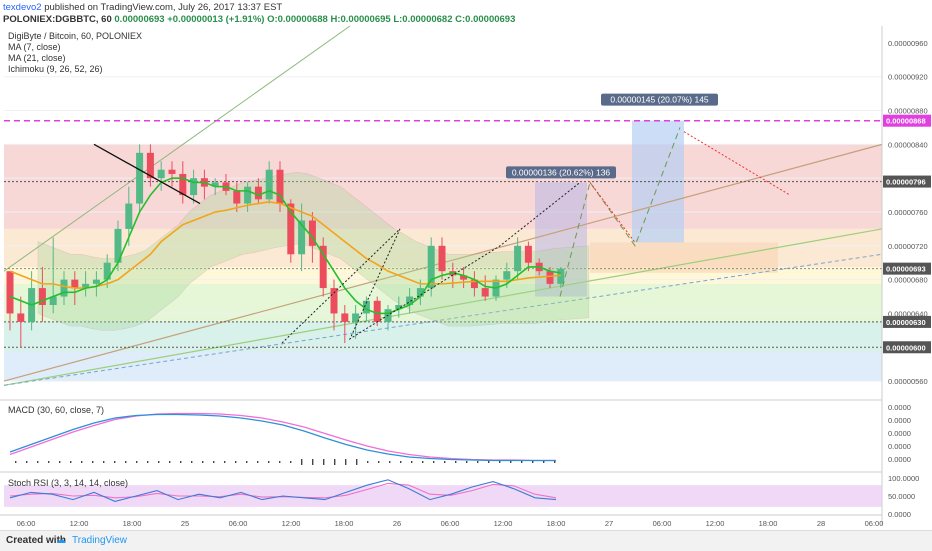 This screenshot has width=932, height=551. I want to click on price-change: +0.00000013 (+1.91%), so click(216, 19).